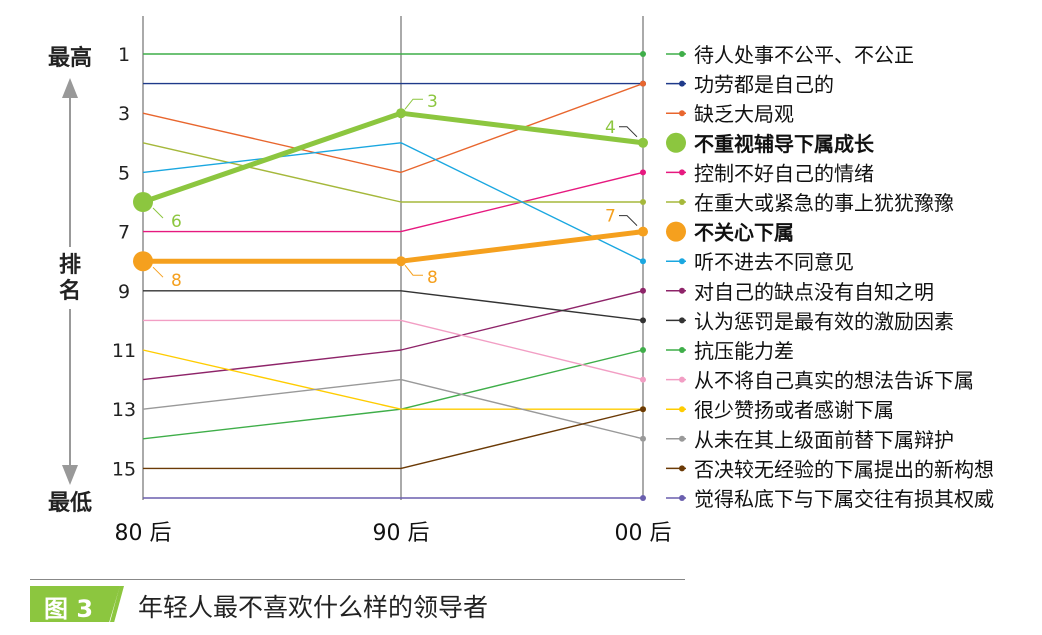 The image size is (1042, 635). What do you see at coordinates (784, 173) in the screenshot?
I see `legend-label: 控制不好自己的情绪` at bounding box center [784, 173].